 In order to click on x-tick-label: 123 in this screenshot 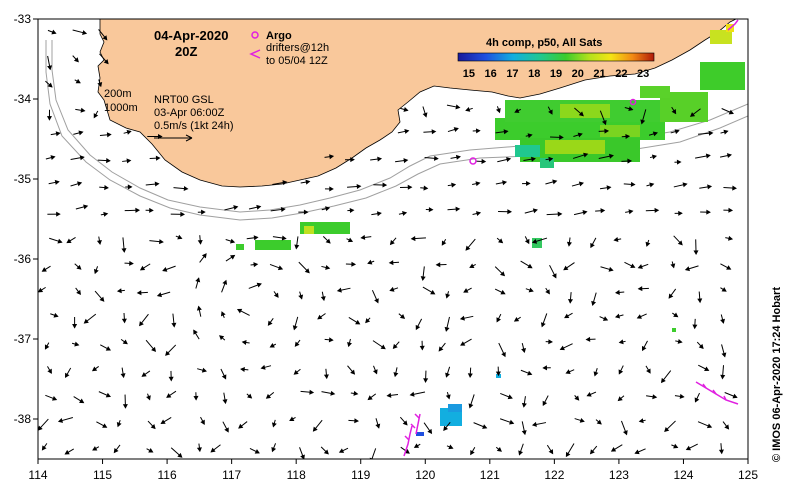, I will do `click(619, 475)`.